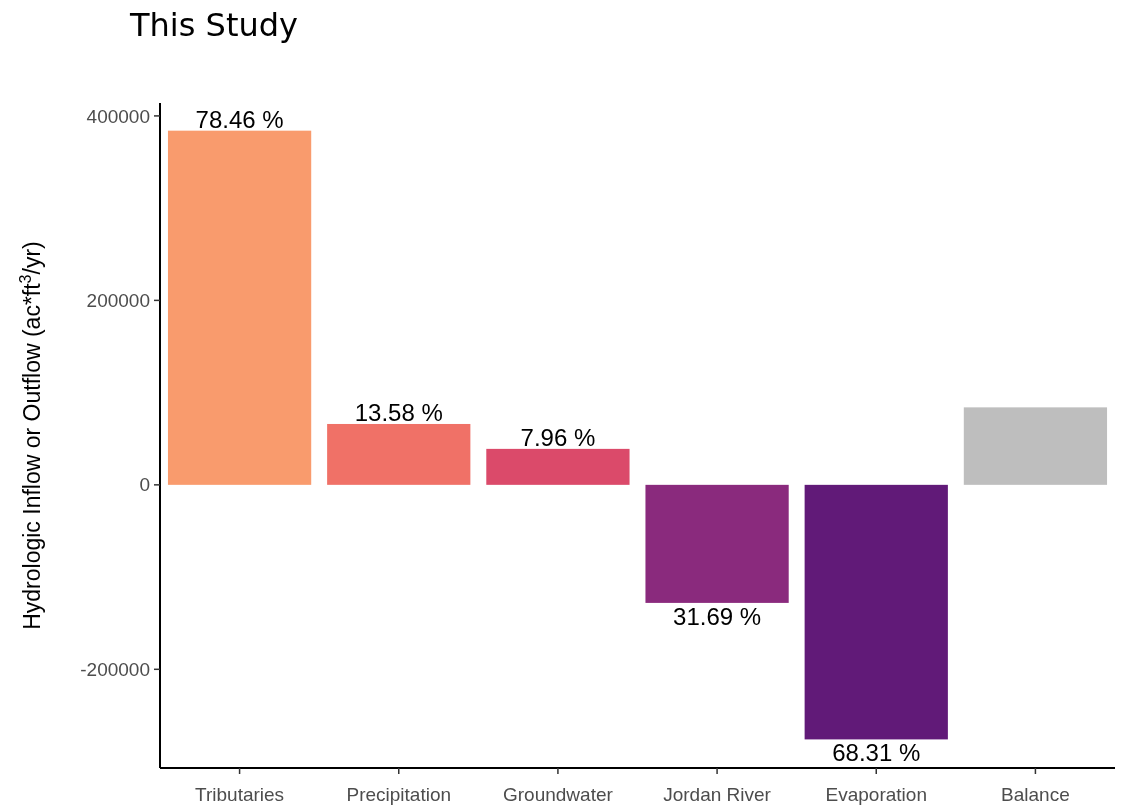 The width and height of the screenshot is (1124, 808). I want to click on chart-title: This Study, so click(213, 25).